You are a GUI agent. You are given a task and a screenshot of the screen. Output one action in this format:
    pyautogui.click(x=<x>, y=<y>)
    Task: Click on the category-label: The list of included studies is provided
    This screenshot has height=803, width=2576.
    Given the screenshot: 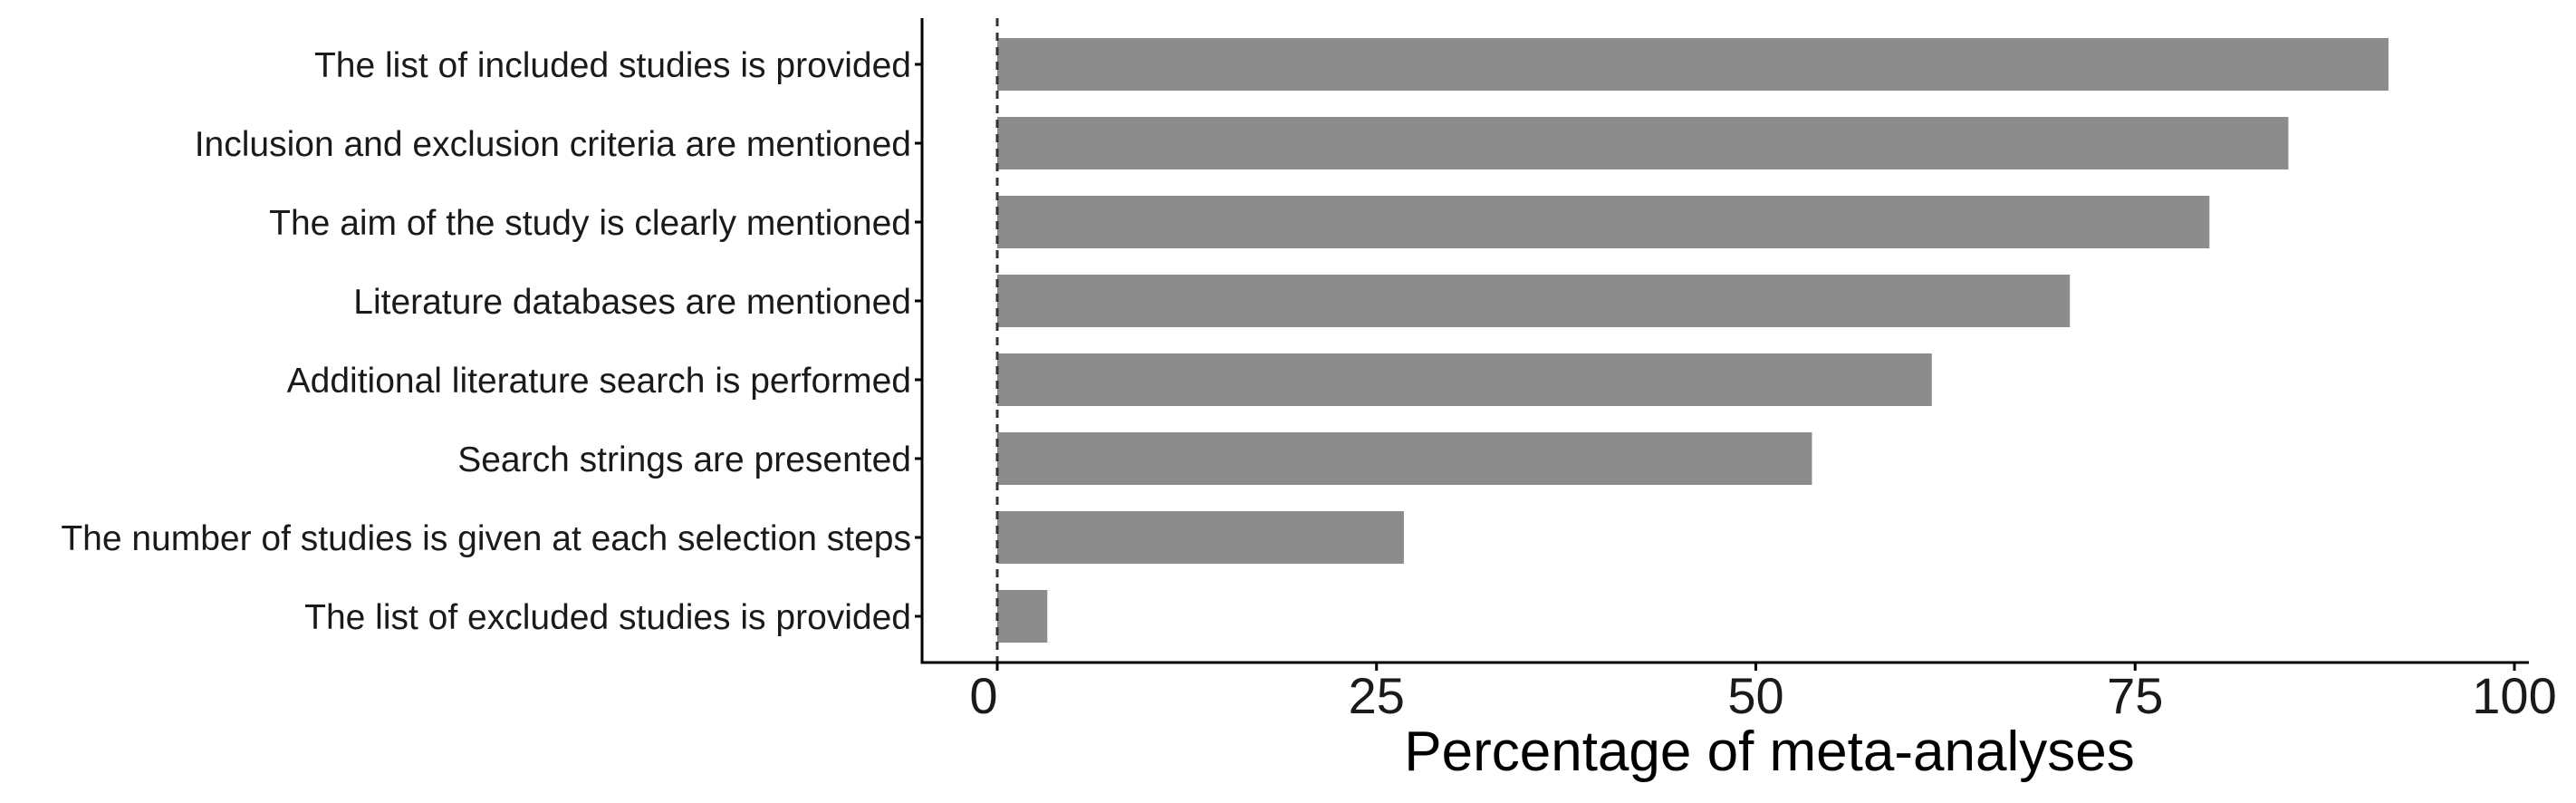 What is the action you would take?
    pyautogui.click(x=612, y=65)
    